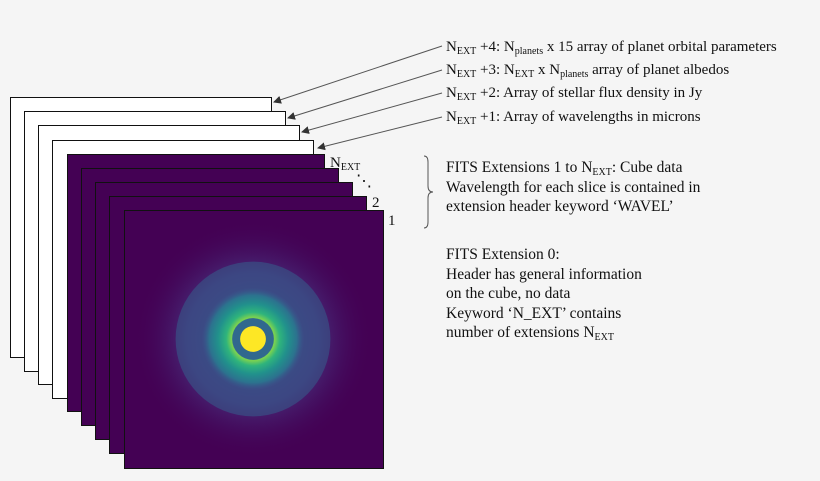  What do you see at coordinates (376, 203) in the screenshot?
I see `slice-label-2: 2` at bounding box center [376, 203].